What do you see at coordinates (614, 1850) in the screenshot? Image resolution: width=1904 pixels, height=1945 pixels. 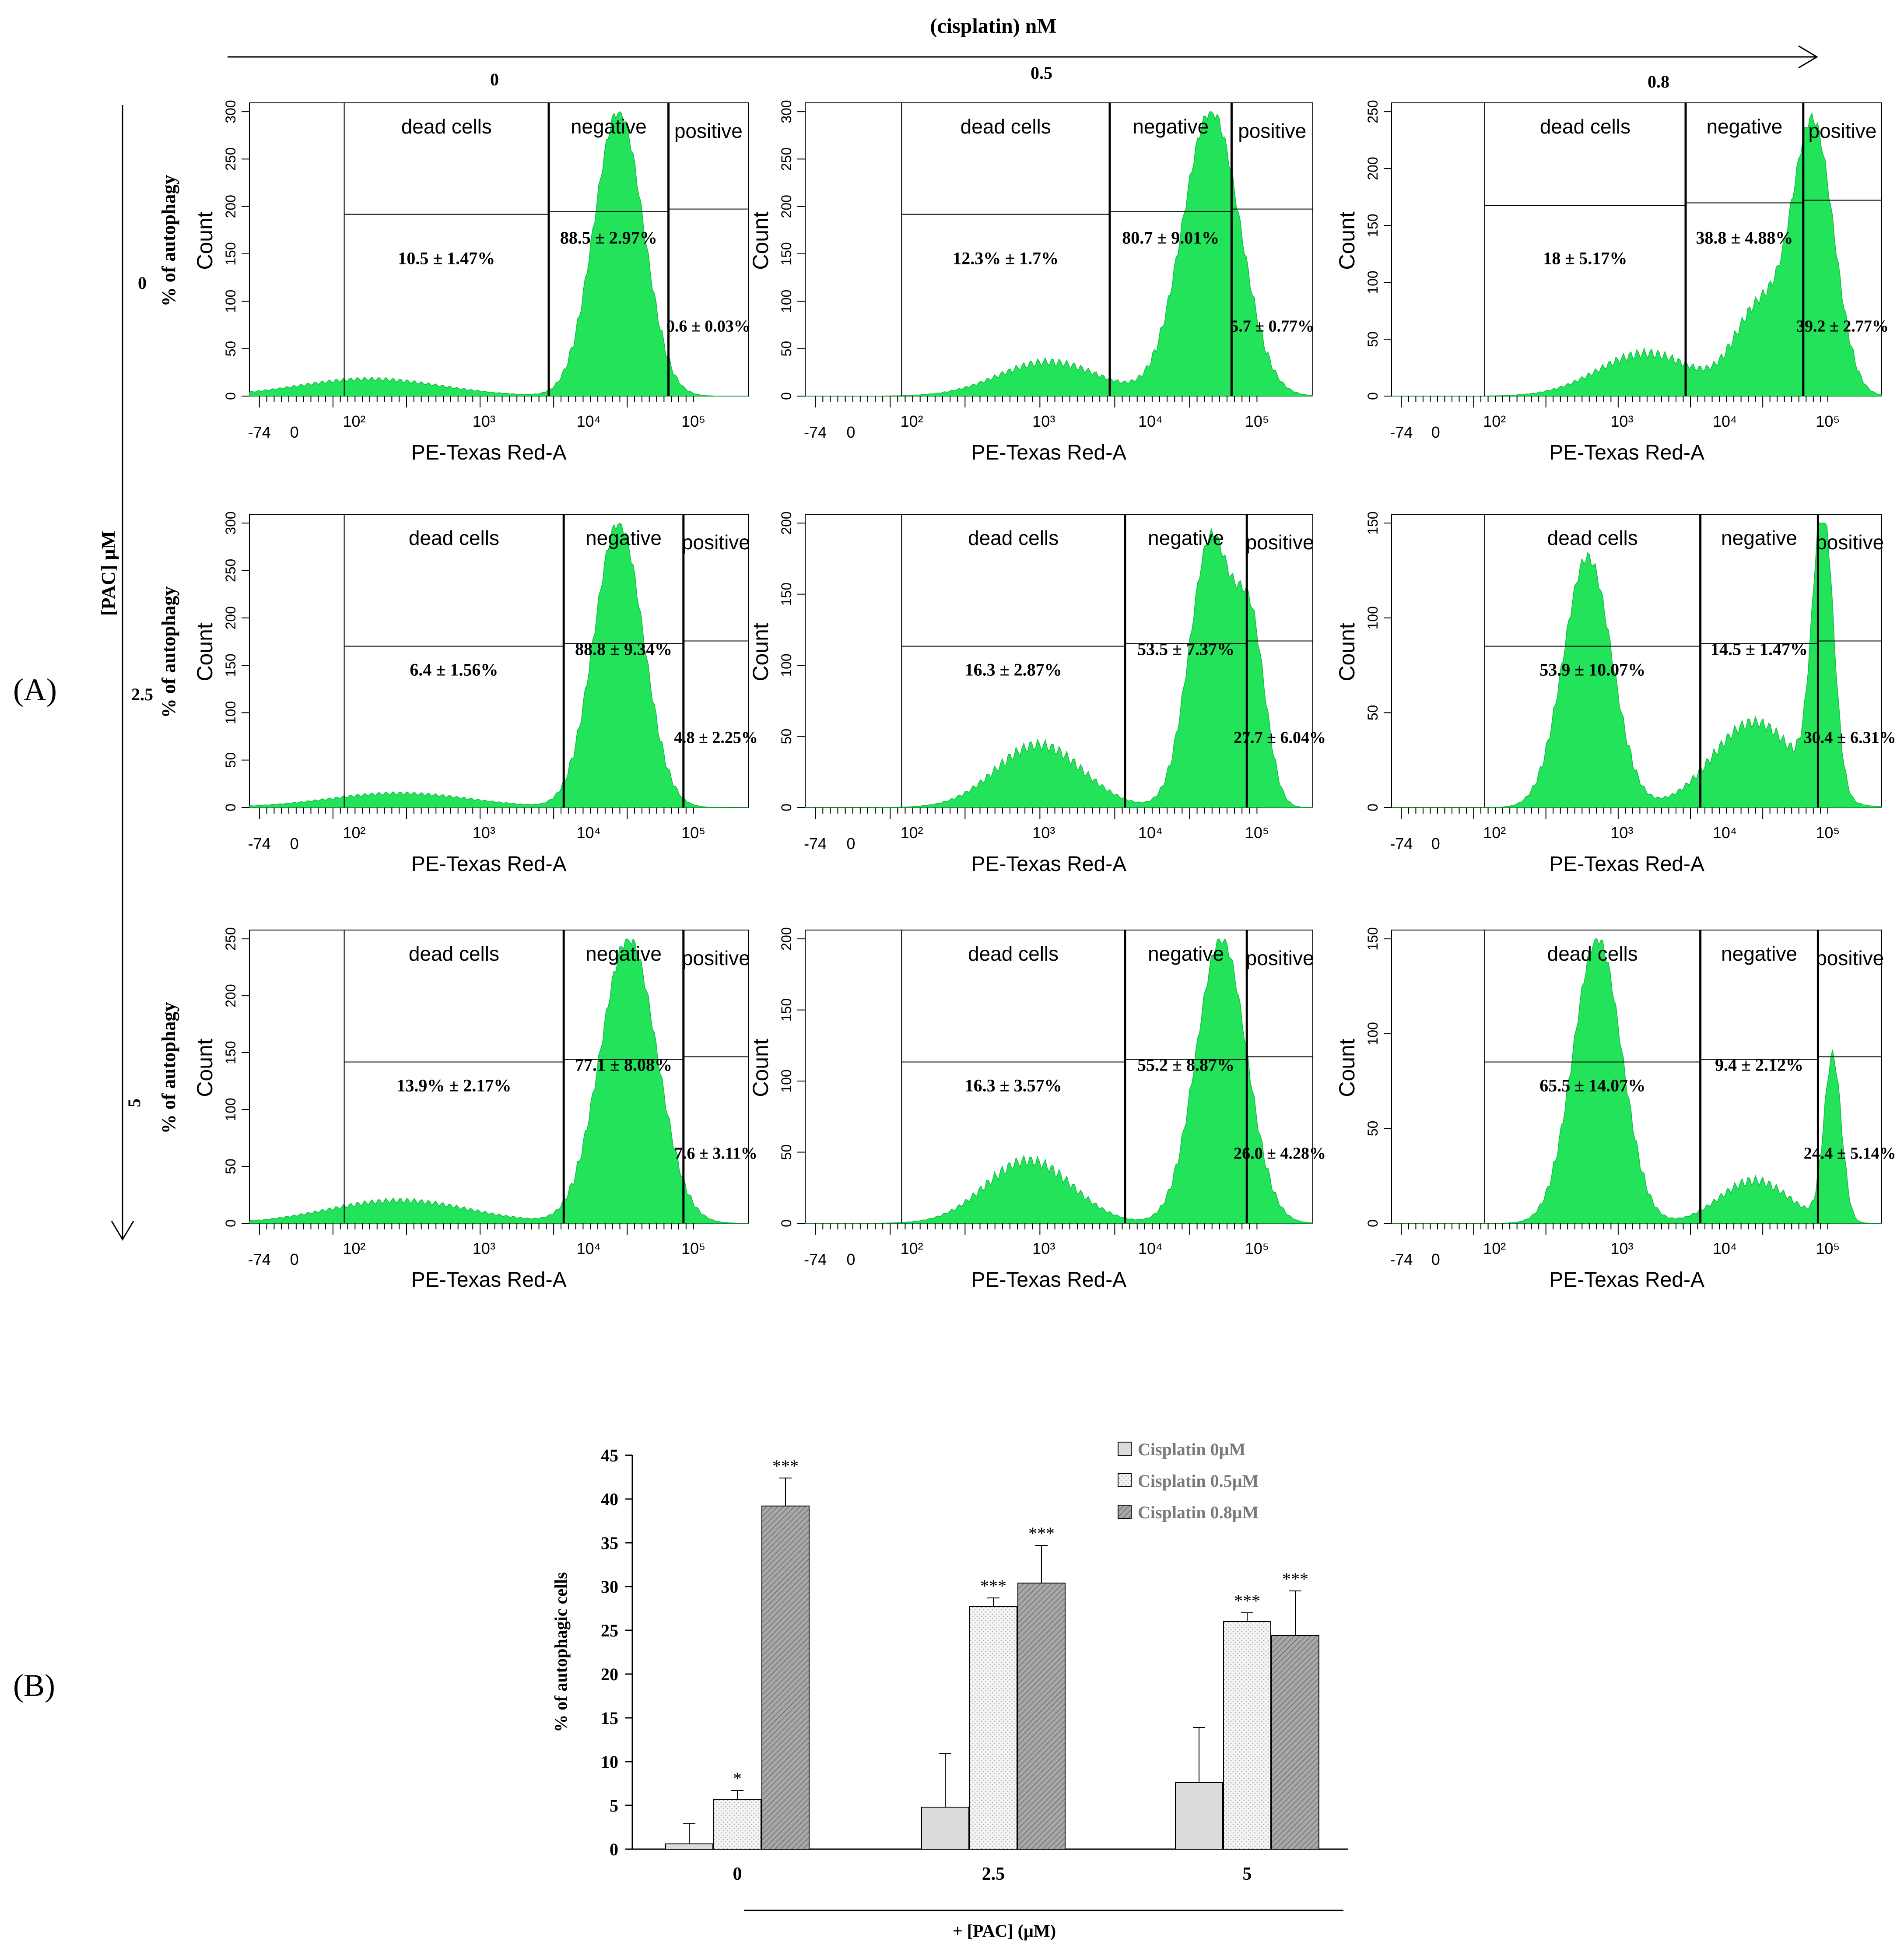 I see `bar-y-tick-label: 0` at bounding box center [614, 1850].